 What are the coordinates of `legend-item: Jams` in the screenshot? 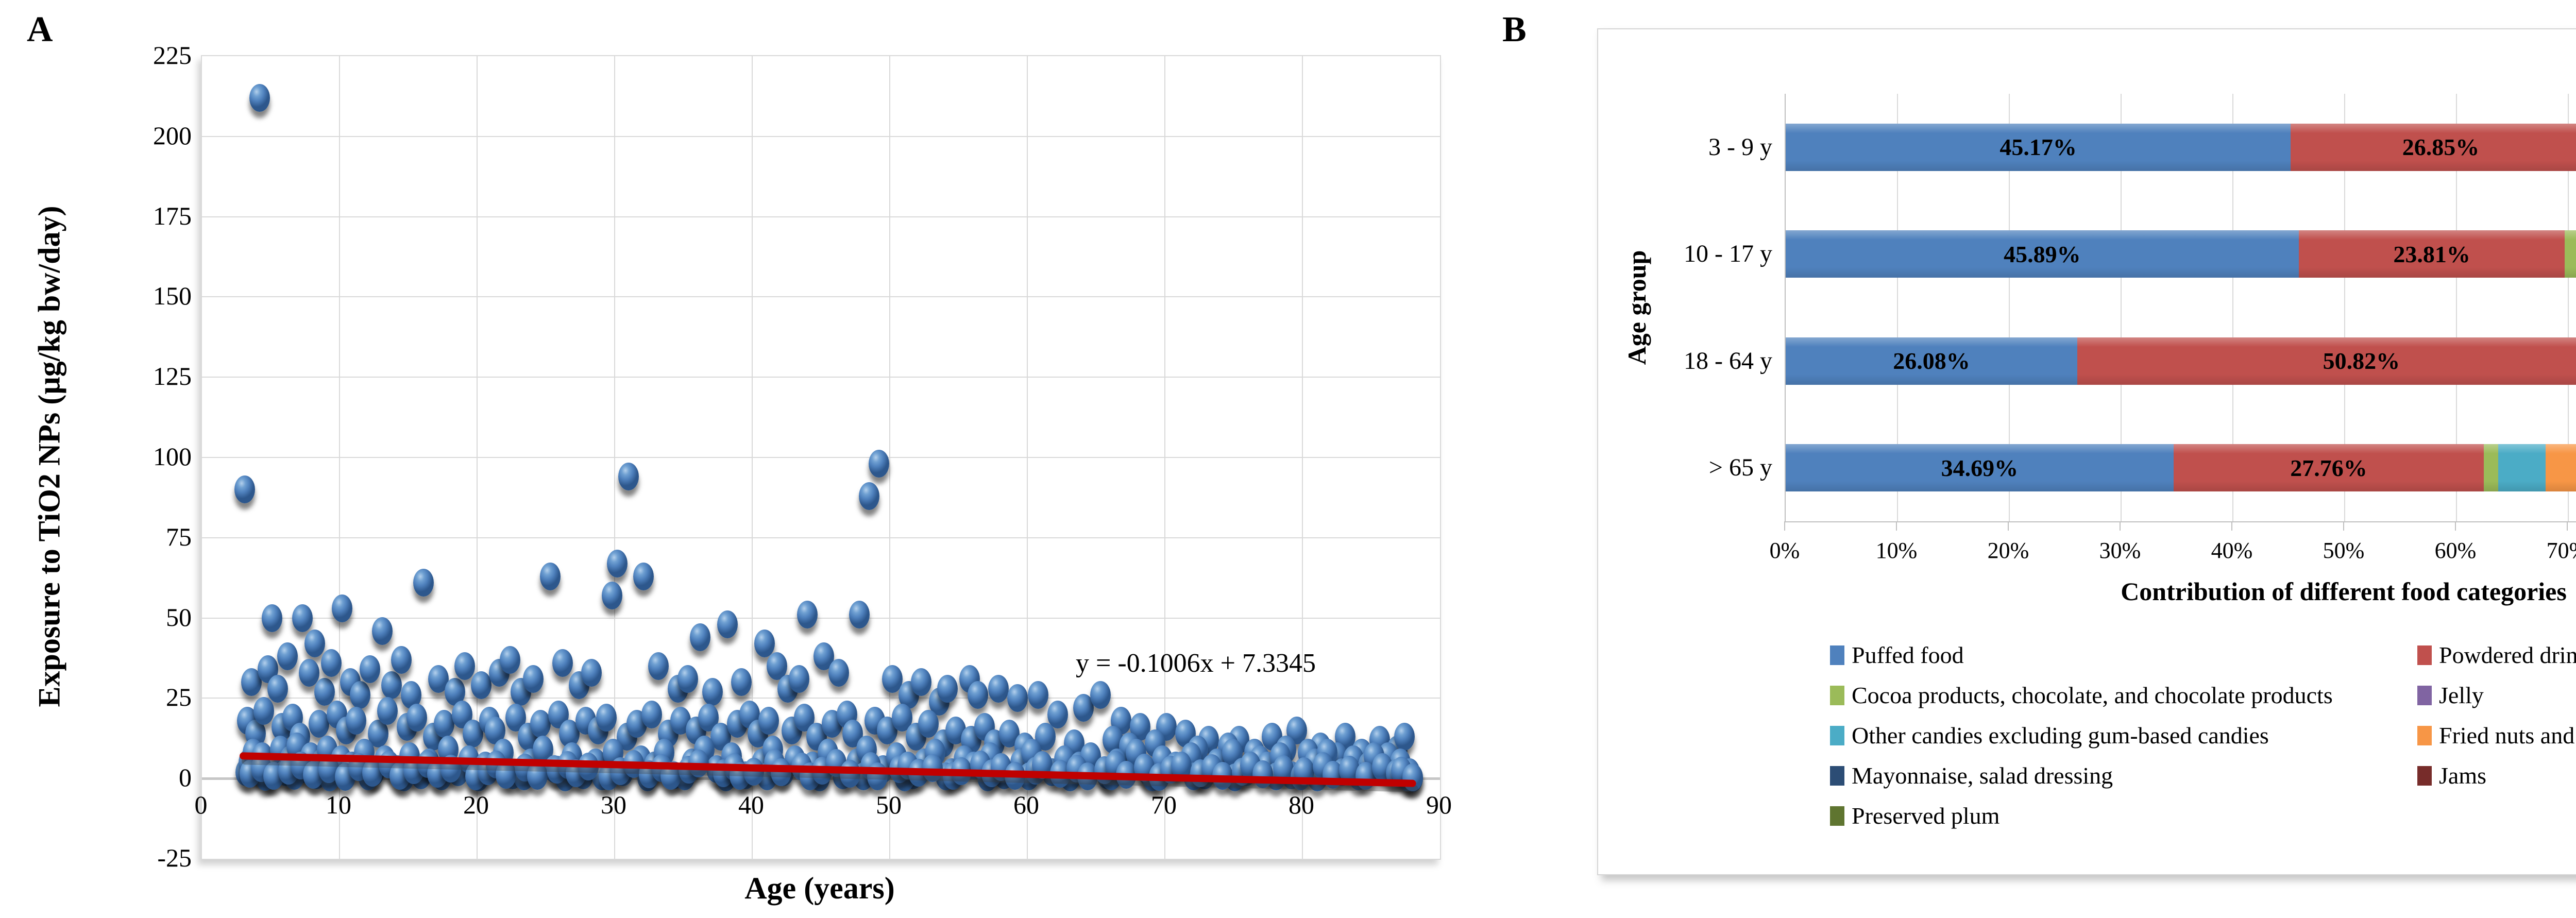 It's located at (2451, 776).